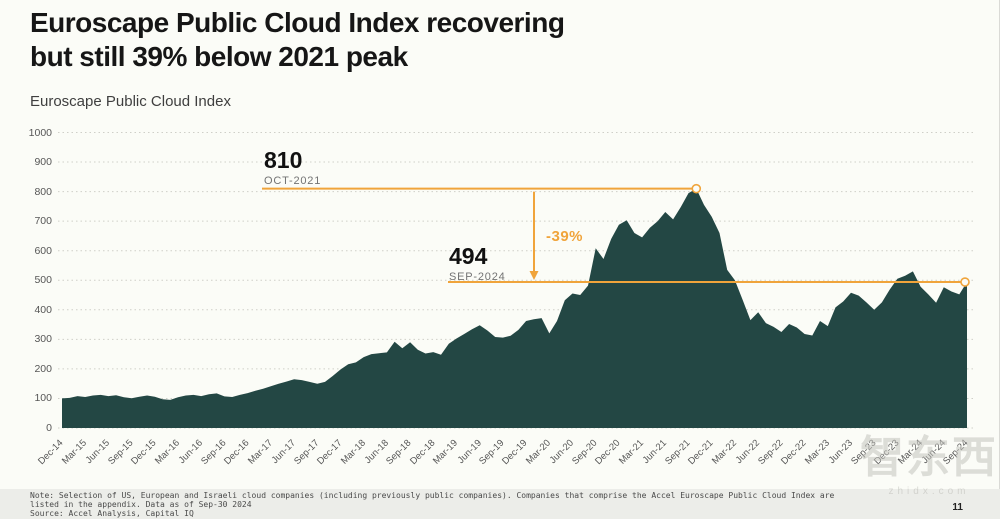 This screenshot has height=519, width=1000. What do you see at coordinates (534, 276) in the screenshot?
I see `drop-arrow-head` at bounding box center [534, 276].